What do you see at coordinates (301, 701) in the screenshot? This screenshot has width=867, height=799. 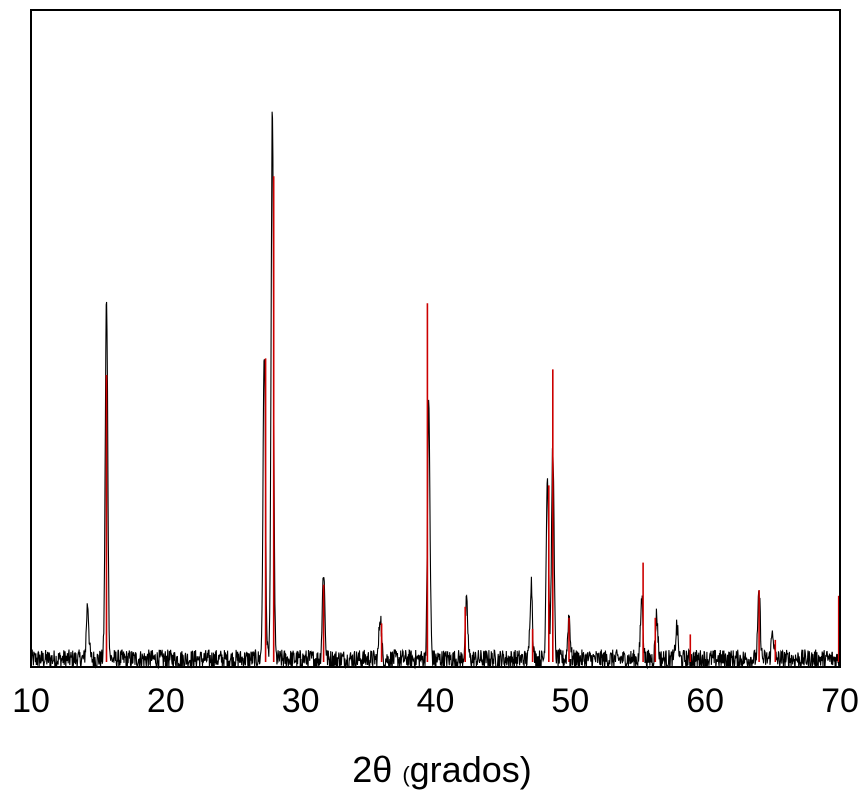 I see `x-tick-label-30: 30` at bounding box center [301, 701].